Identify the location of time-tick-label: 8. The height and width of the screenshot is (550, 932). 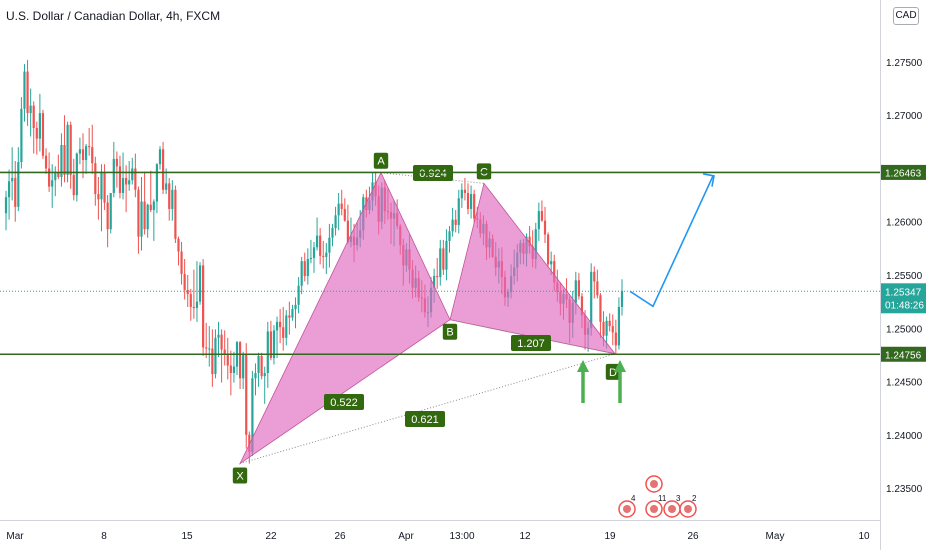
(104, 536).